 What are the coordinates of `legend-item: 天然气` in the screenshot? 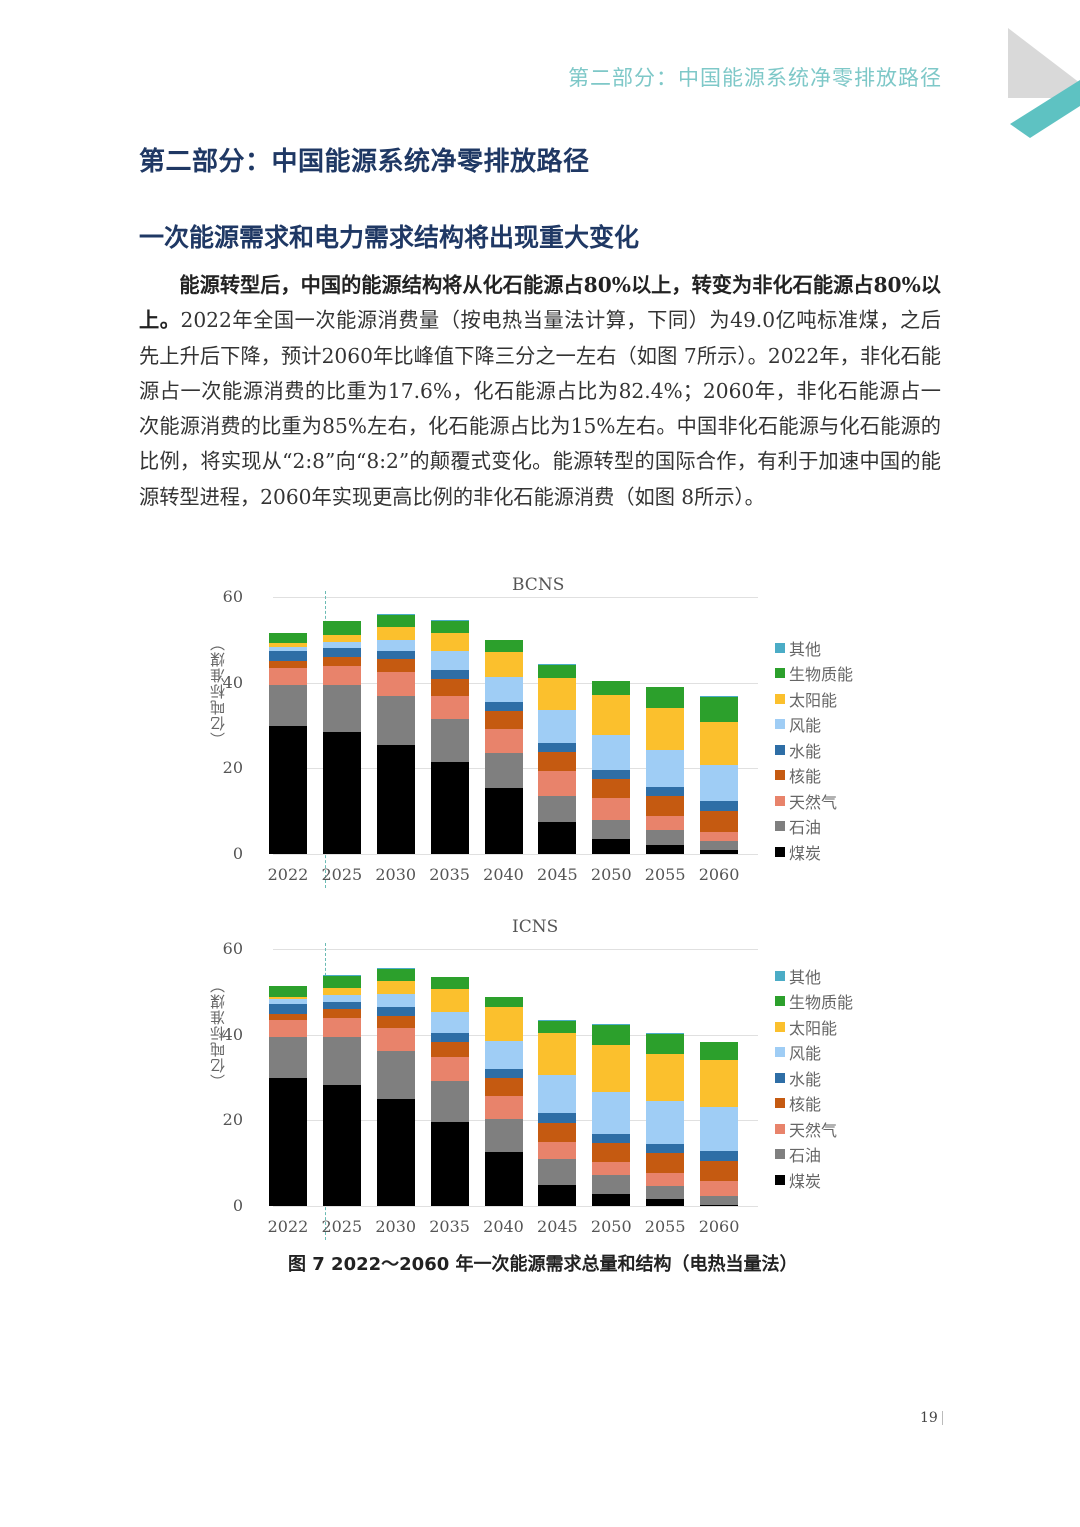 It's located at (814, 801).